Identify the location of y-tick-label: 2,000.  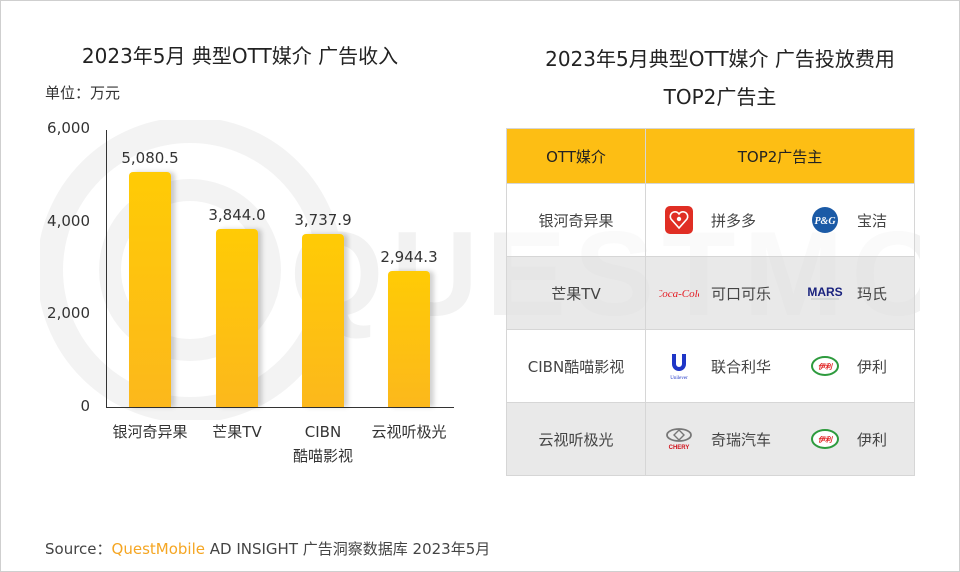
(68, 313).